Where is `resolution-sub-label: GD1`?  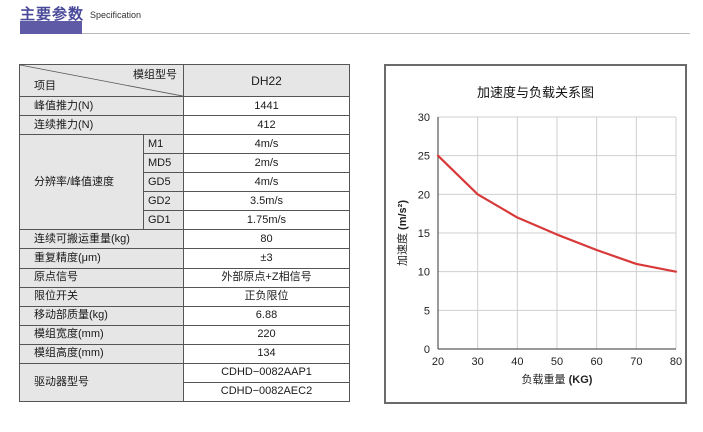 resolution-sub-label: GD1 is located at coordinates (163, 220).